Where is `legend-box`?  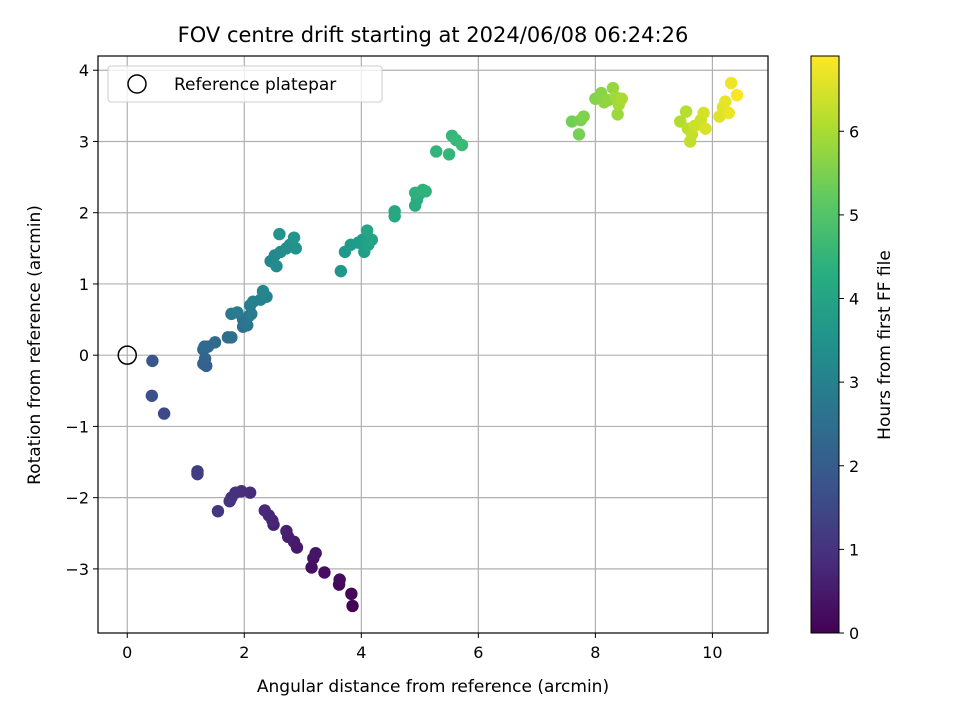 legend-box is located at coordinates (245, 84).